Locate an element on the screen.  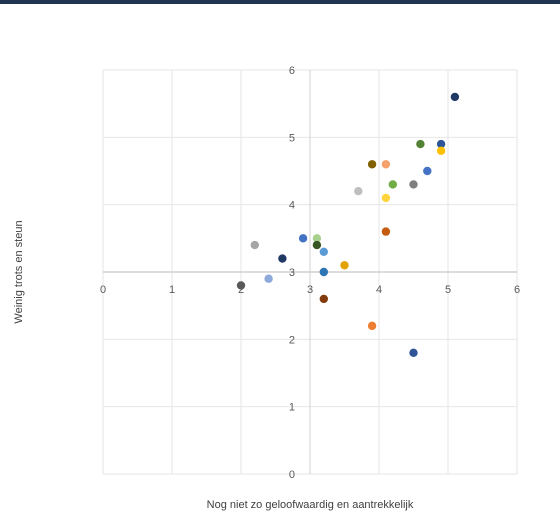
y-tick-label-0: 0 is located at coordinates (292, 475).